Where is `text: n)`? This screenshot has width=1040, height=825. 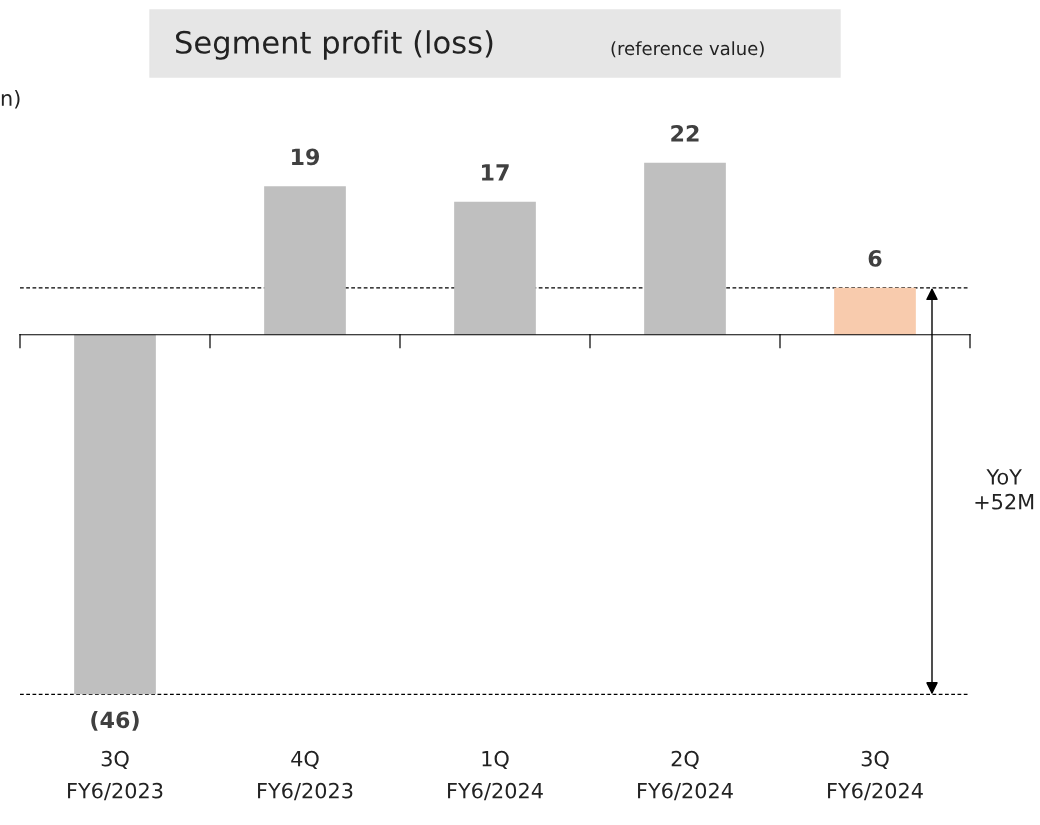 text: n) is located at coordinates (10, 99).